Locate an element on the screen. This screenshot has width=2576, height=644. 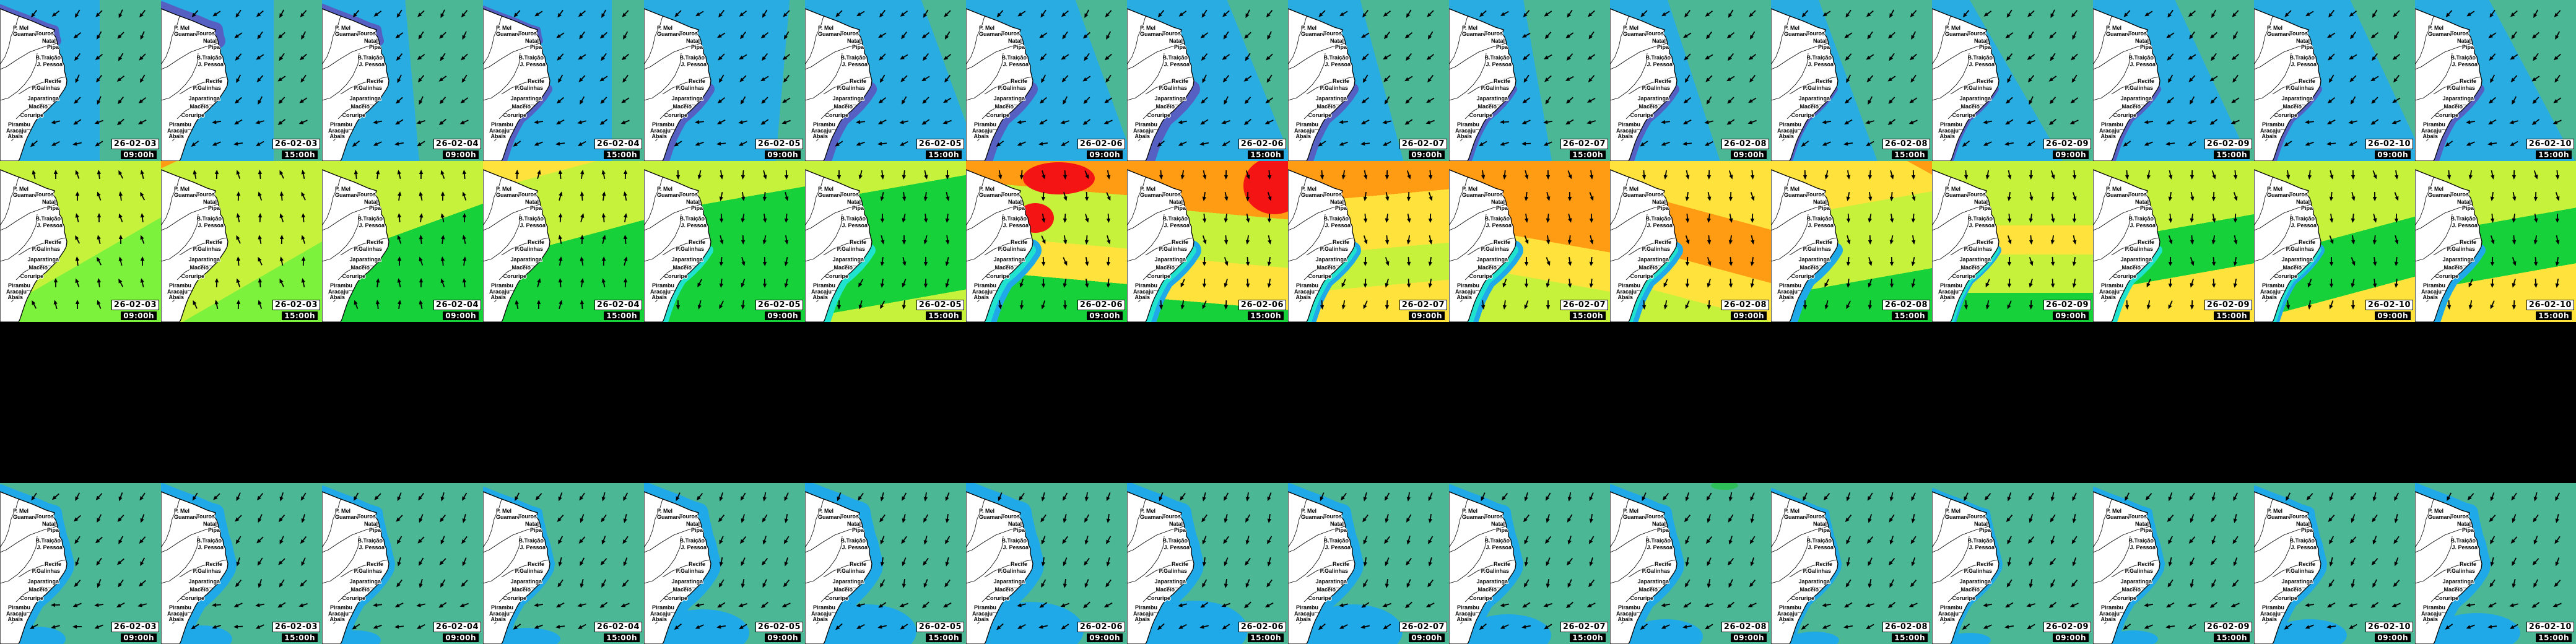
place-label: B.Traição is located at coordinates (1497, 540).